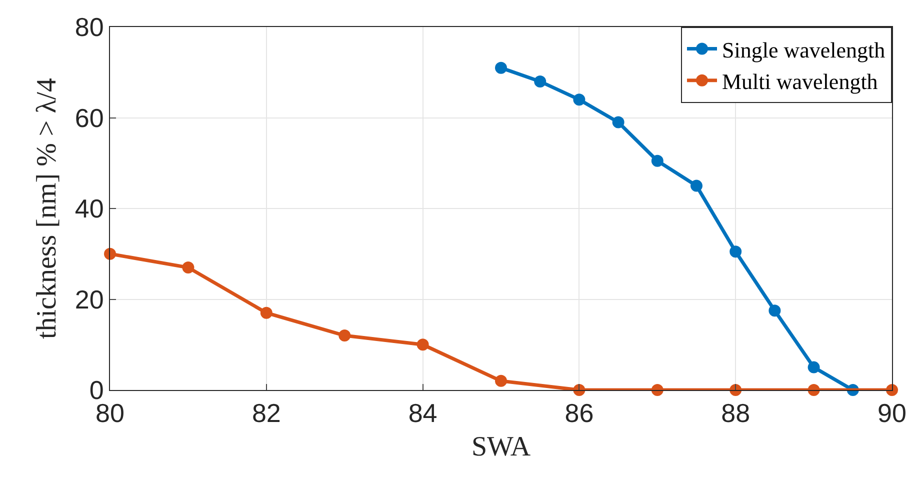  Describe the element at coordinates (892, 413) in the screenshot. I see `x-tick-label: 90` at that location.